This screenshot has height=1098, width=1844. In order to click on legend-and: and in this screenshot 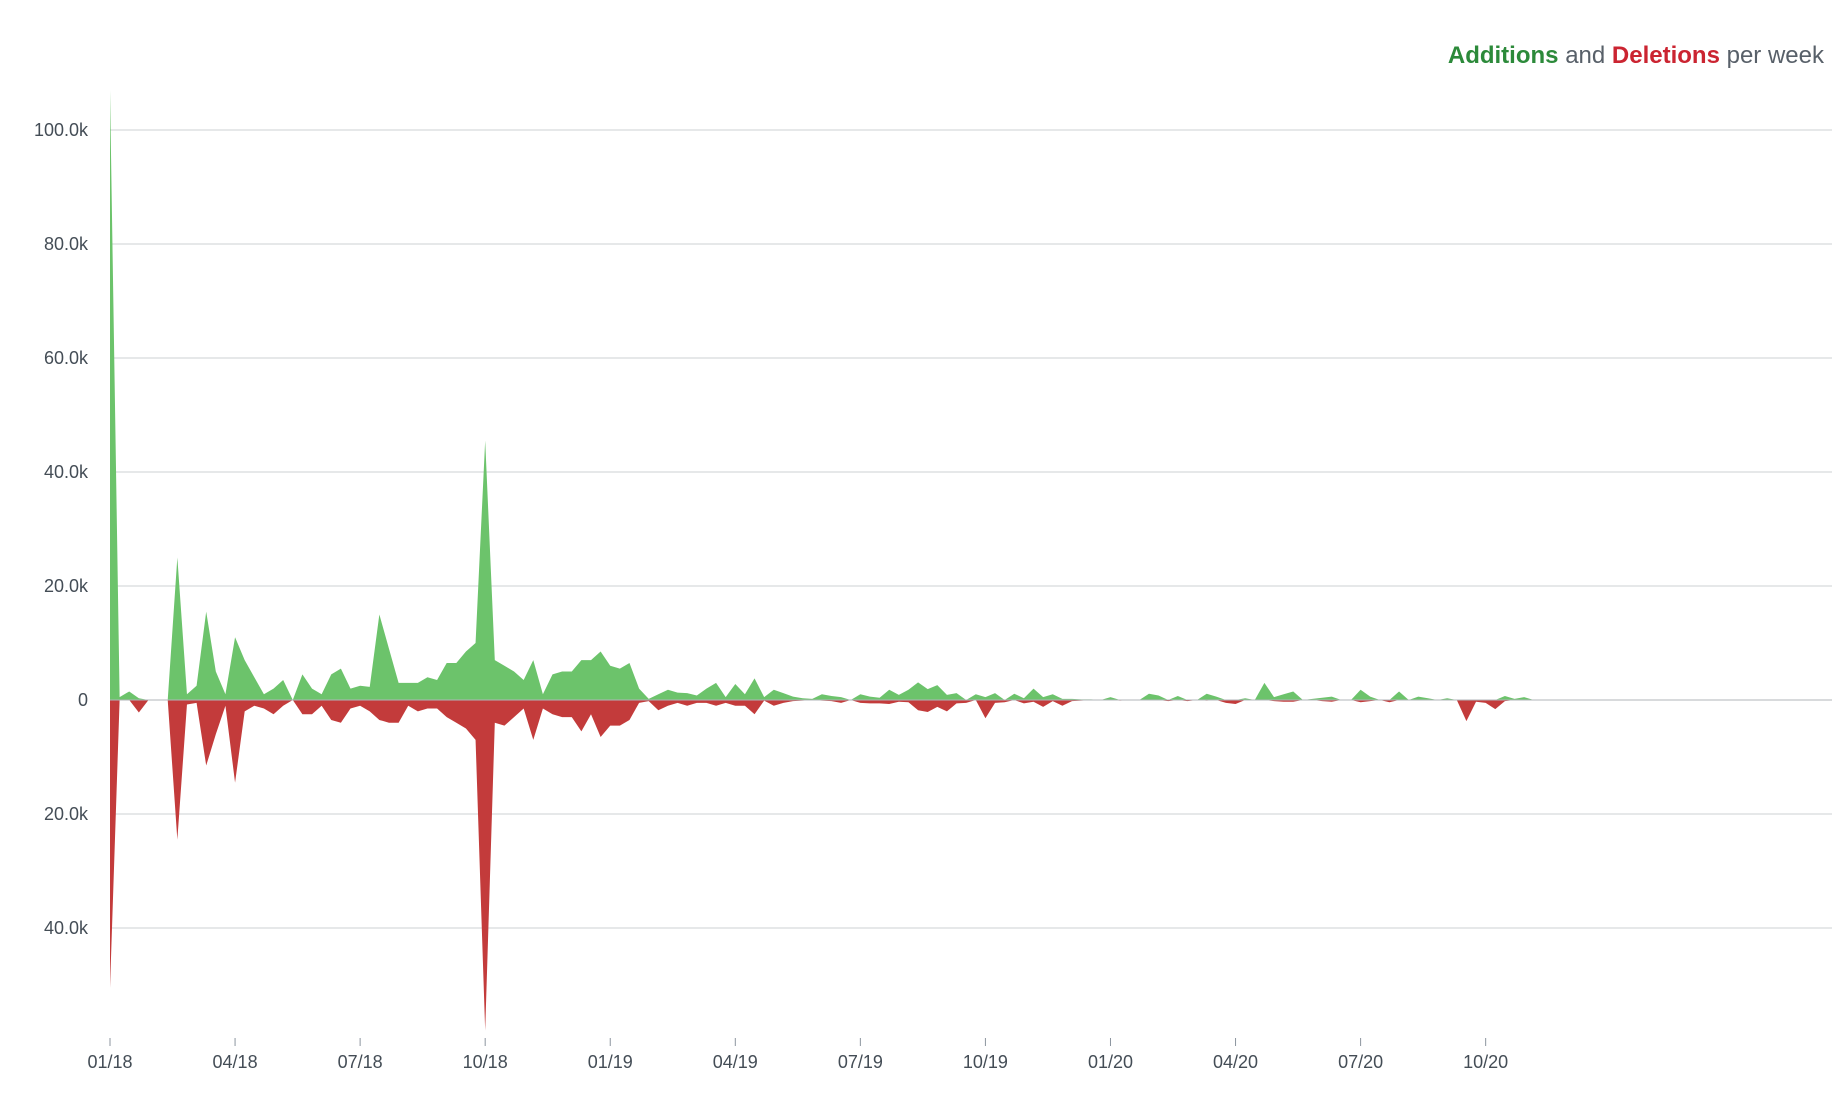, I will do `click(1585, 55)`.